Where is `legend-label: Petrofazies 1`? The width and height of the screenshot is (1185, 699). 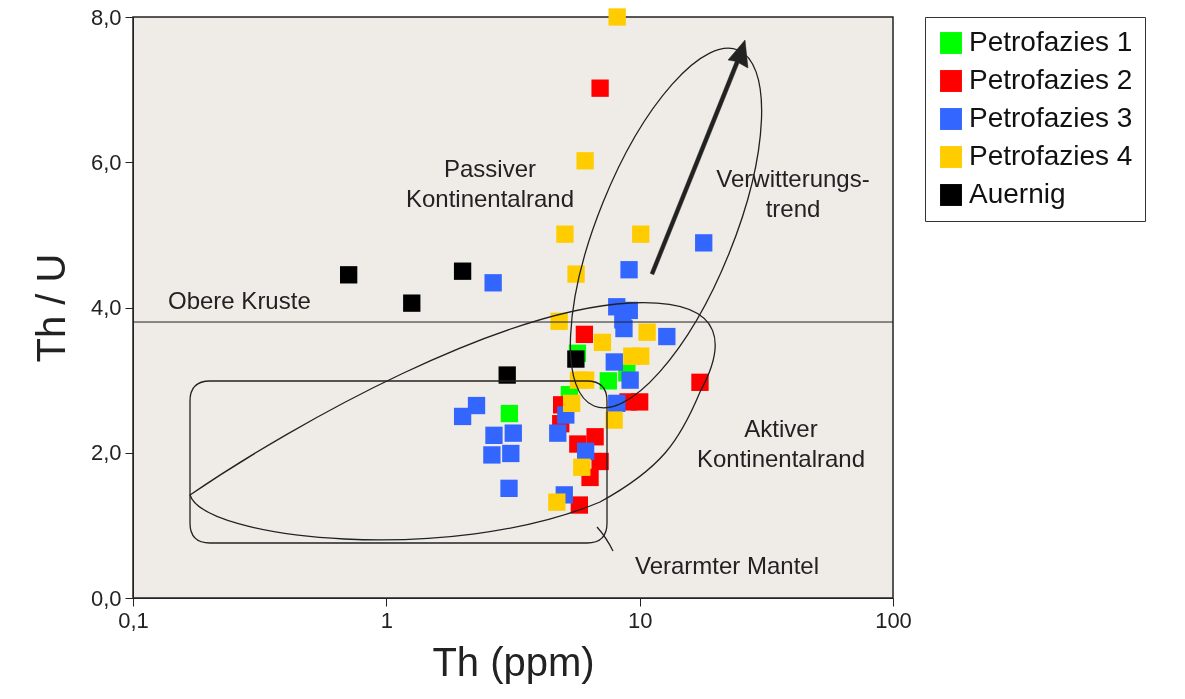
legend-label: Petrofazies 1 is located at coordinates (1051, 41).